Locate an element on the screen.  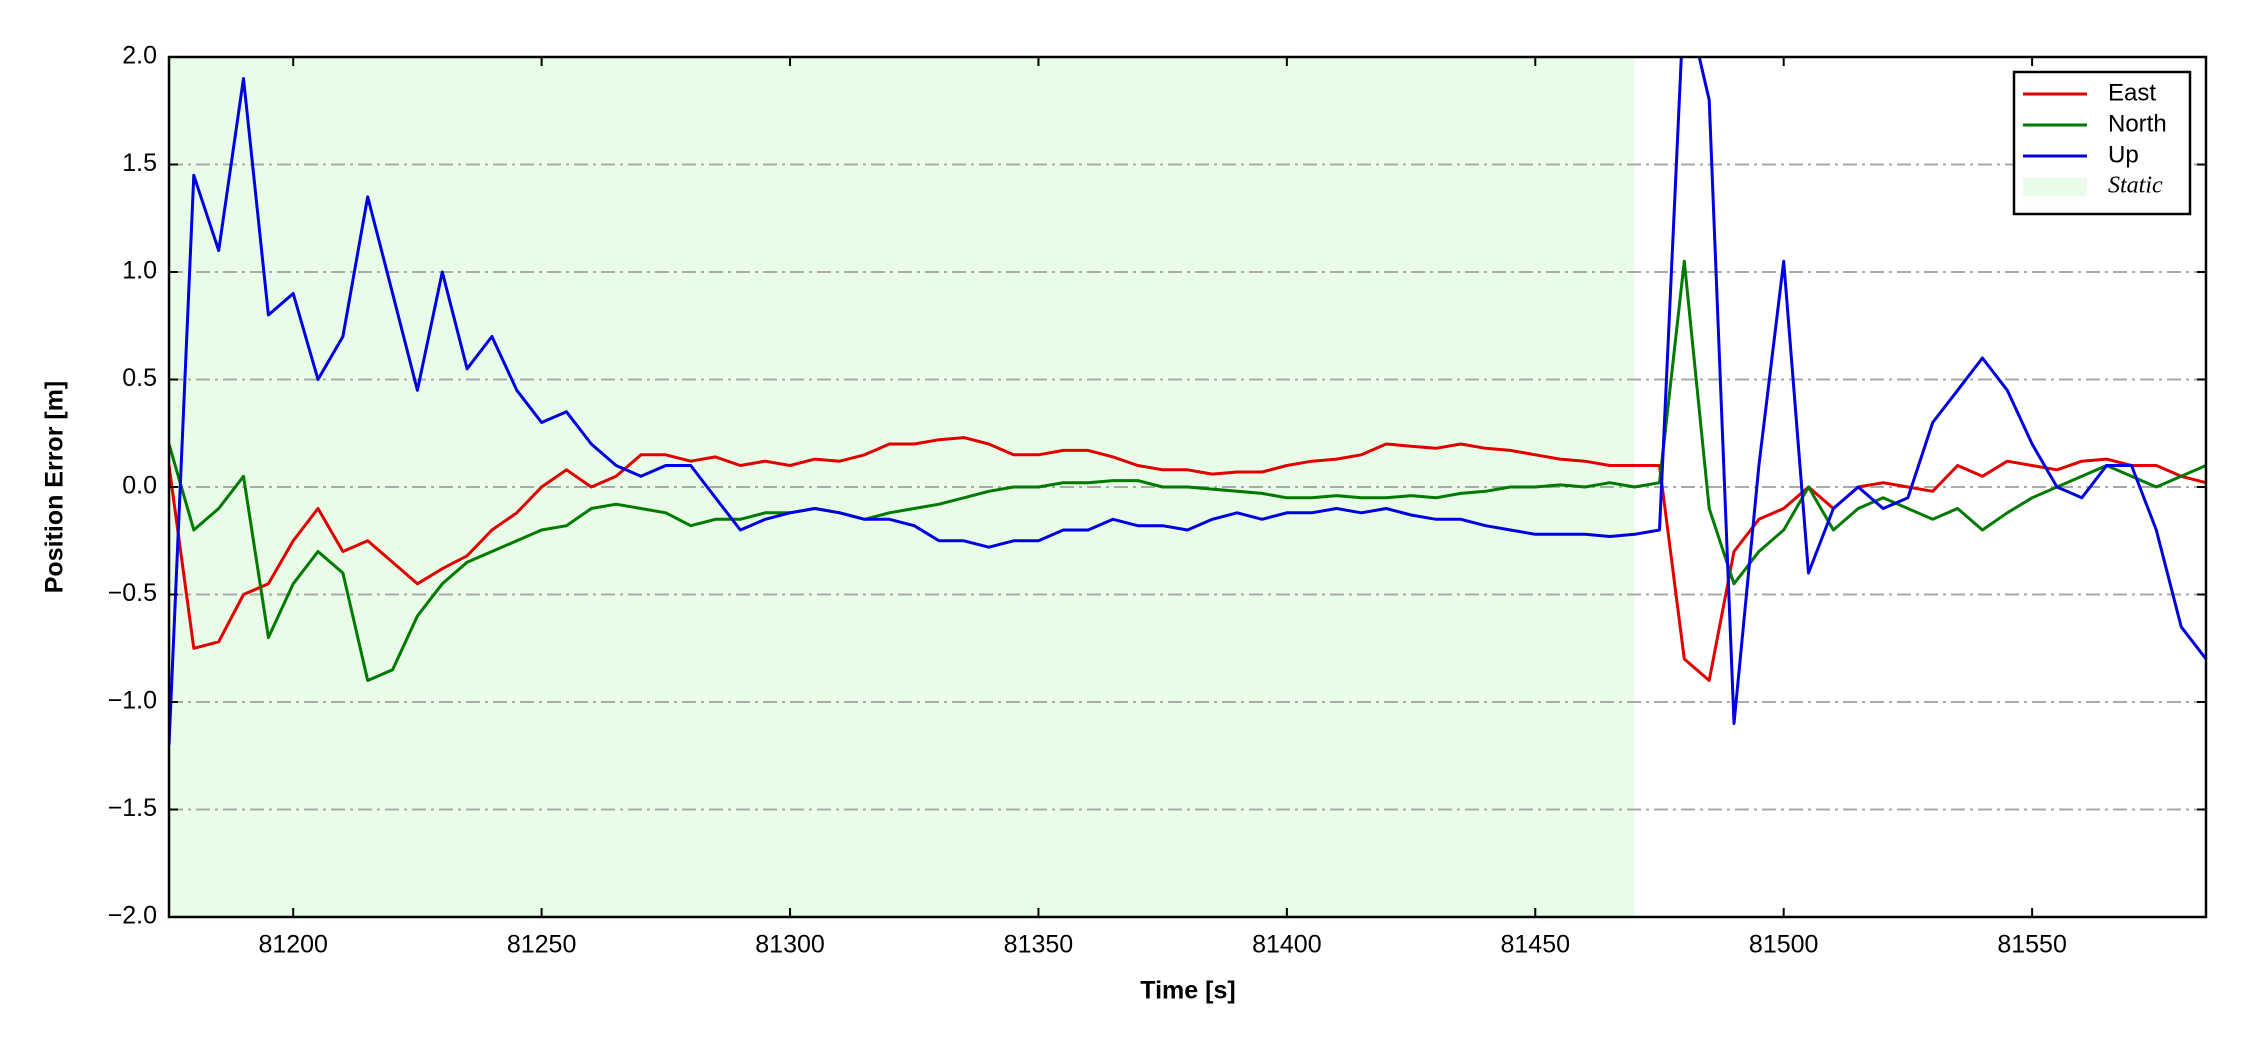
y-tick-label: −1.5 is located at coordinates (132, 808).